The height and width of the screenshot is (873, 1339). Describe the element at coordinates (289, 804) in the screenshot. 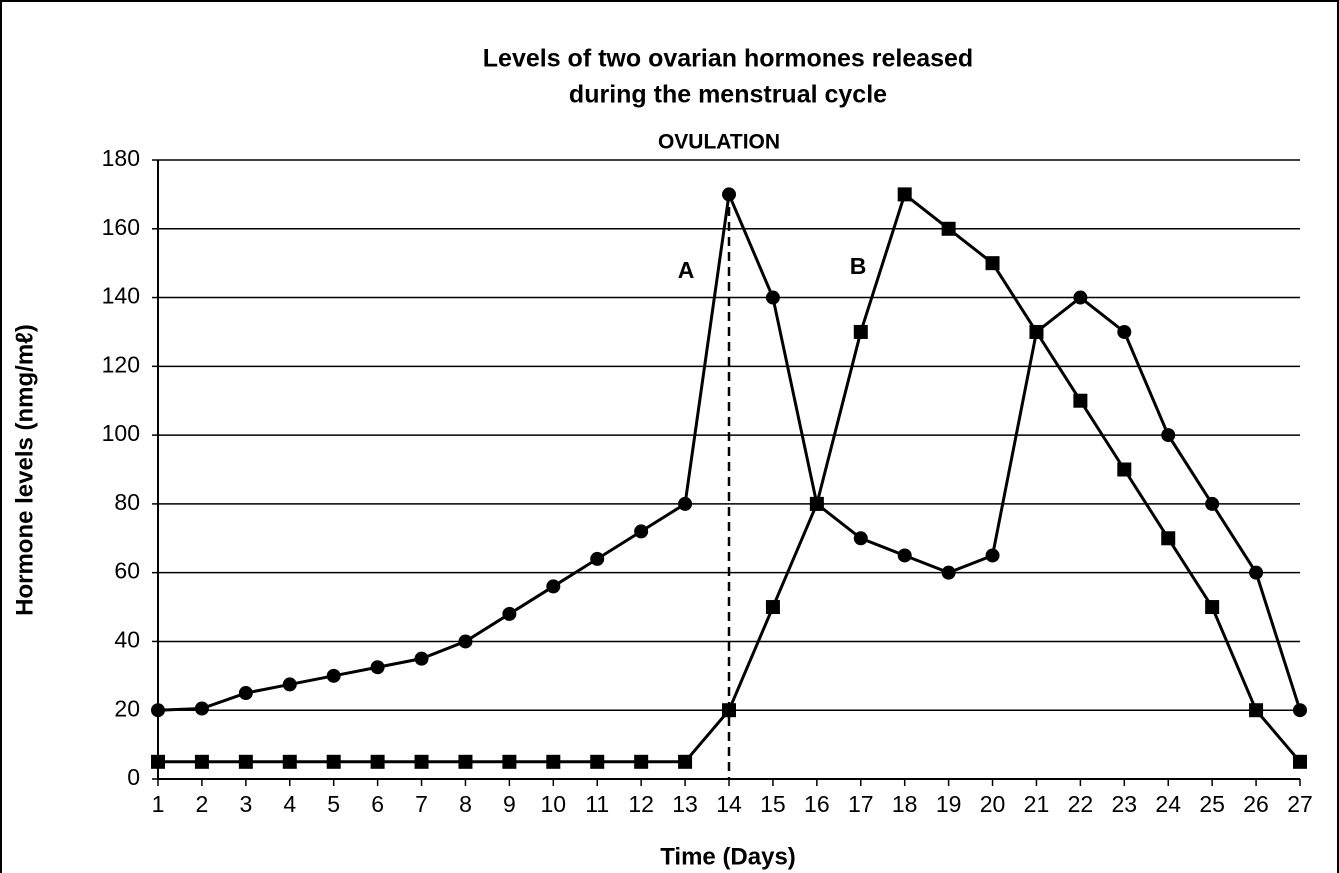

I see `x-tick-label: 4` at that location.